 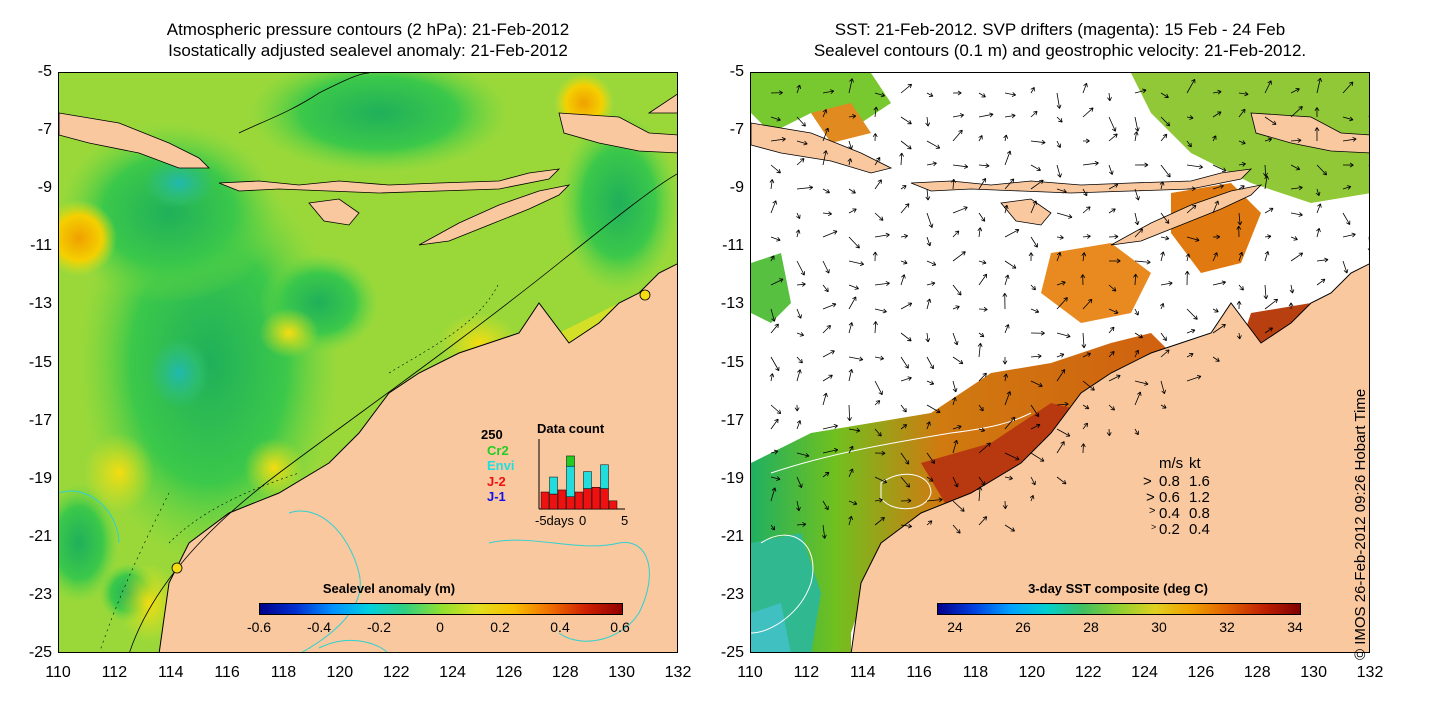 I want to click on inset-x-label-end: 5, so click(x=625, y=520).